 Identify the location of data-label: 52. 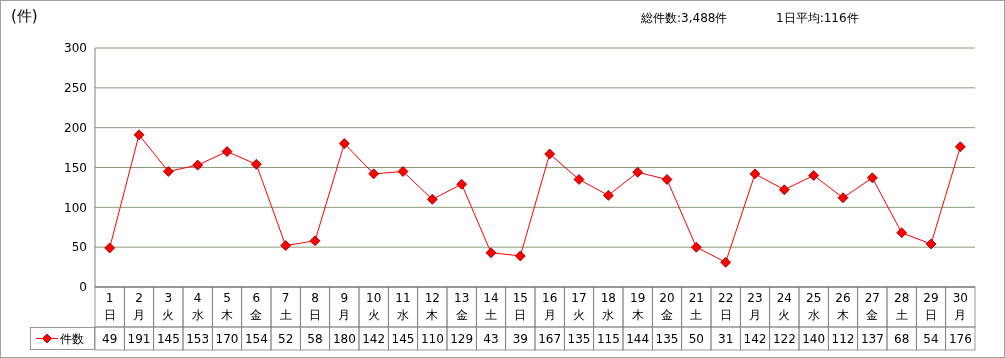
(286, 339).